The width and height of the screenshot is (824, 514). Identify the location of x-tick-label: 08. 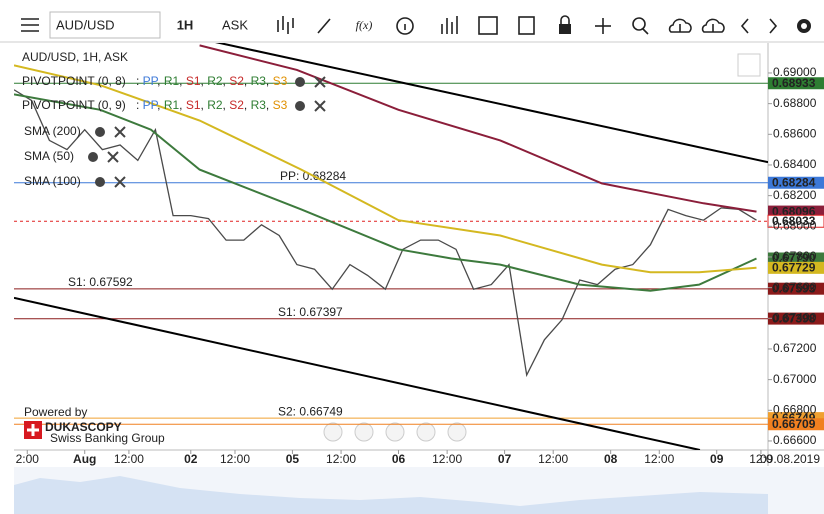
(611, 459).